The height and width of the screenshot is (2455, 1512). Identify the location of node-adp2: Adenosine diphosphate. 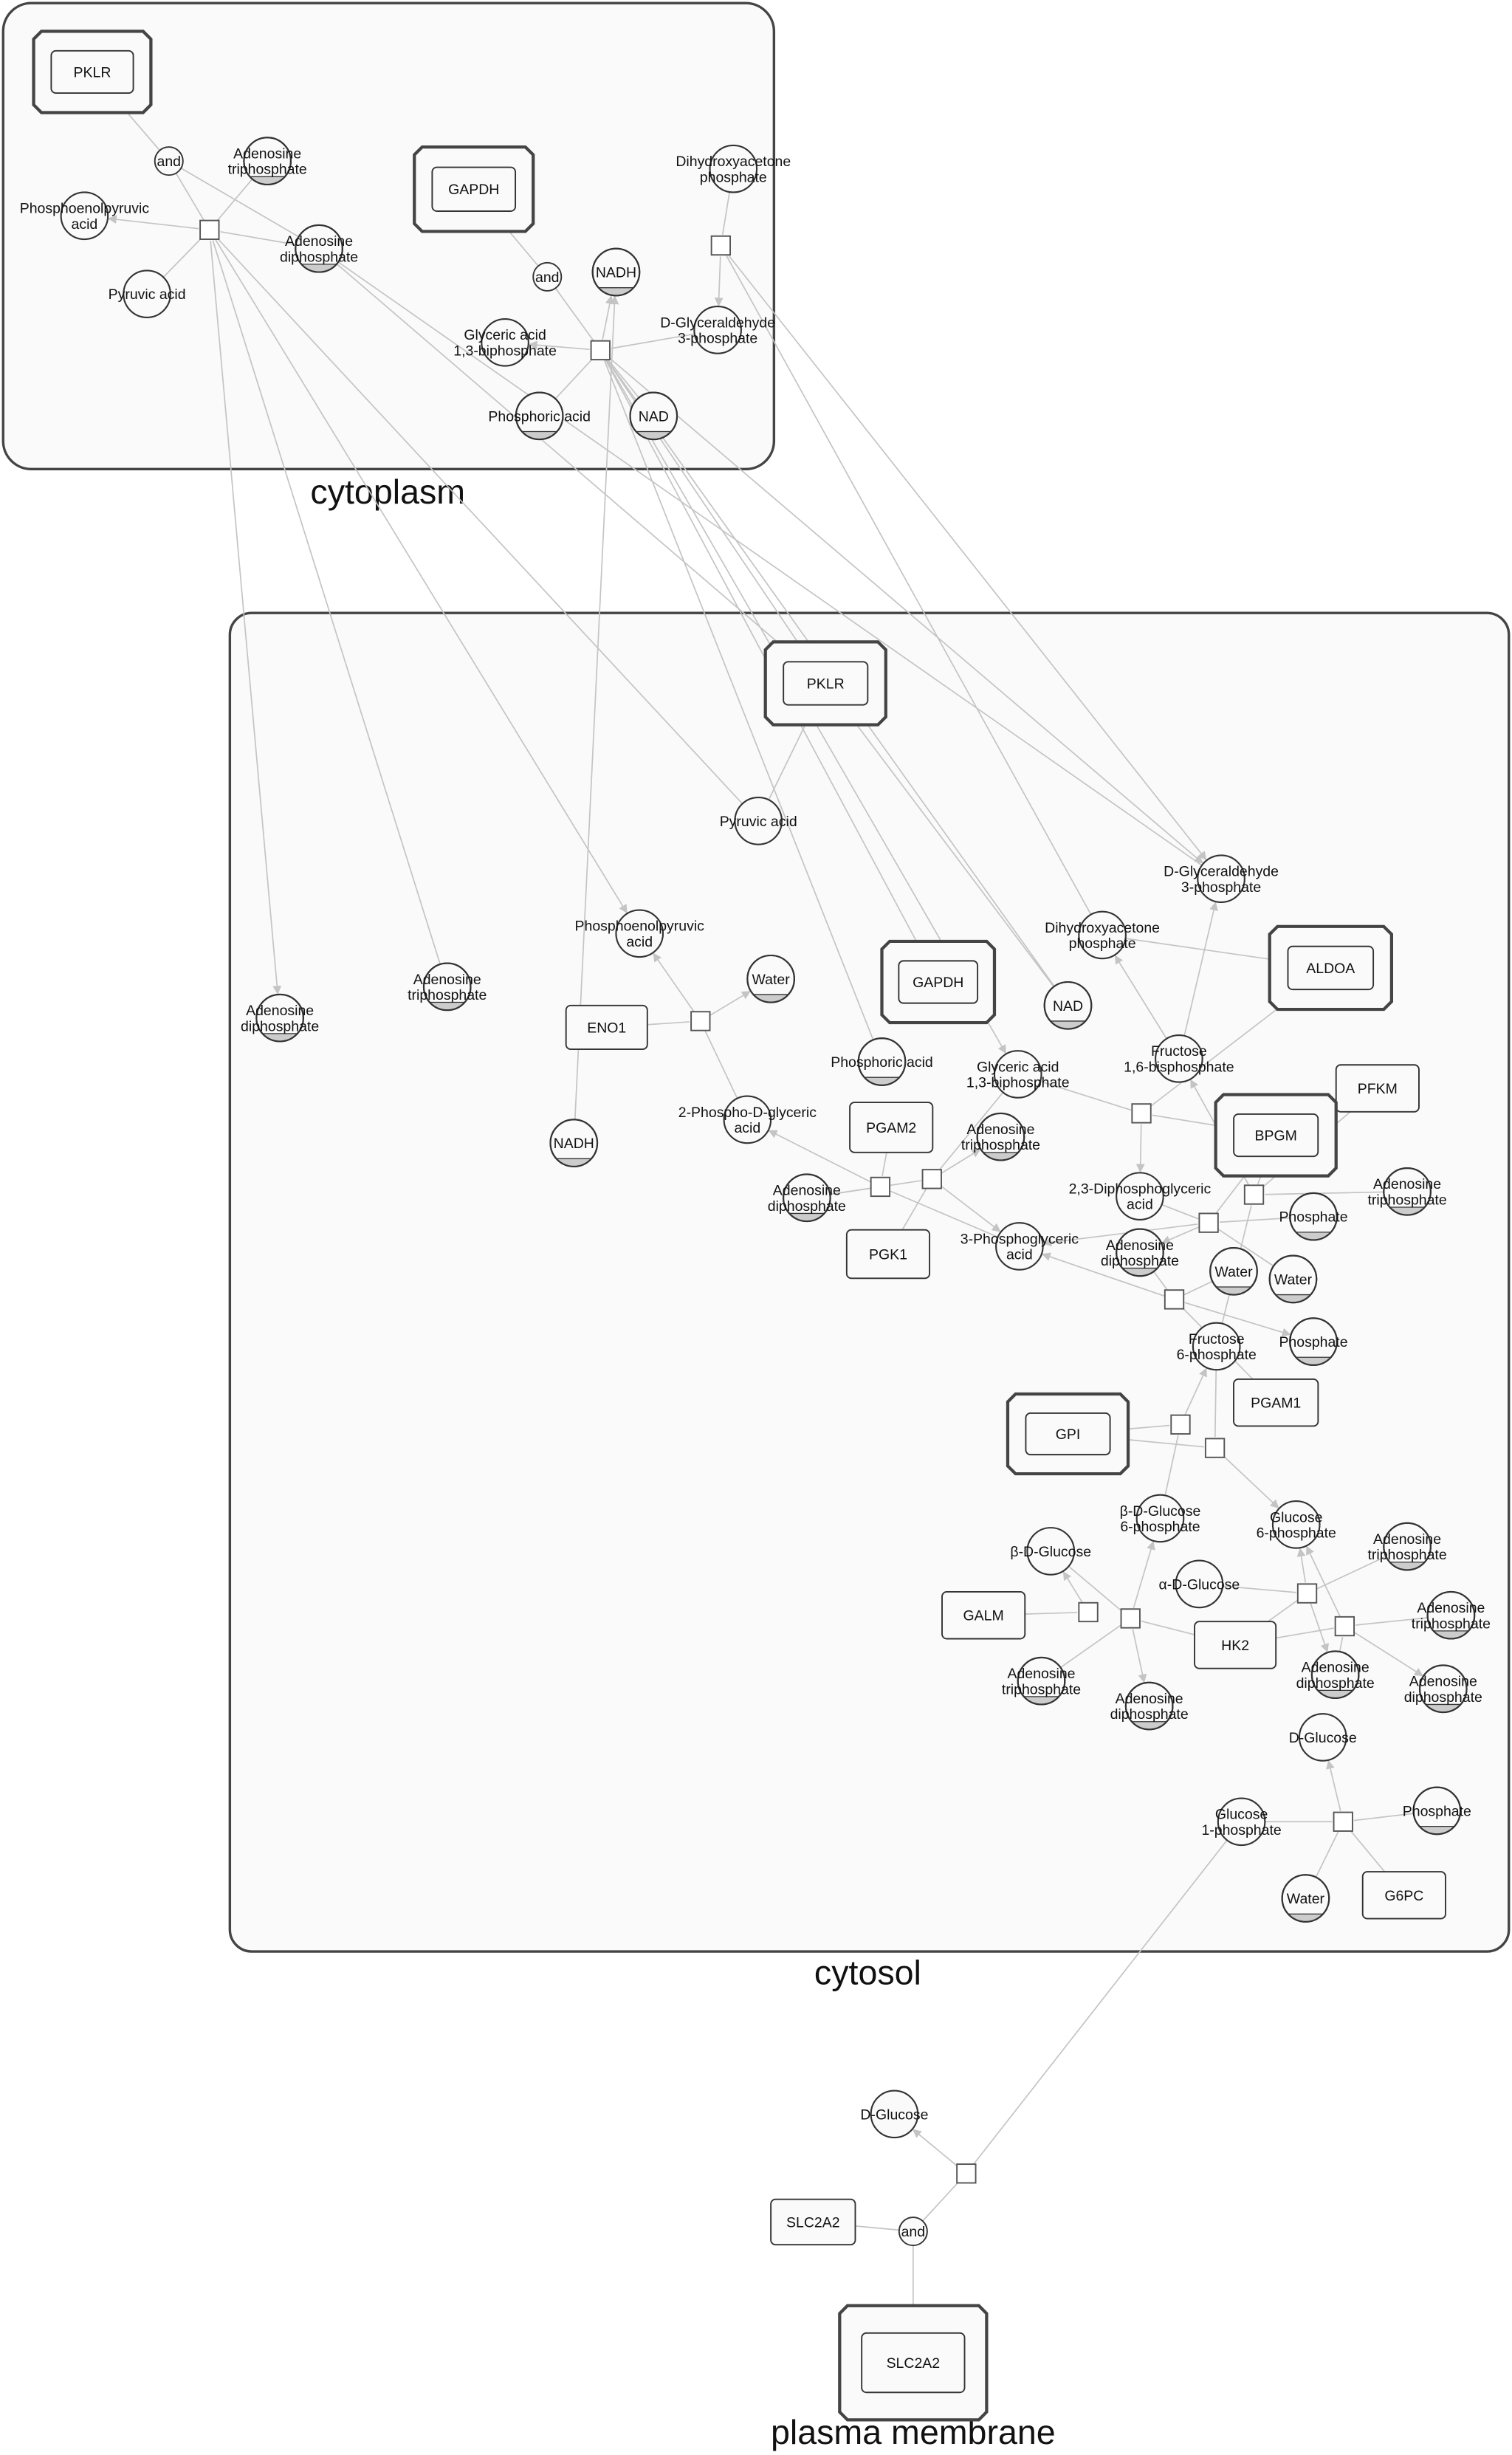
(280, 1018).